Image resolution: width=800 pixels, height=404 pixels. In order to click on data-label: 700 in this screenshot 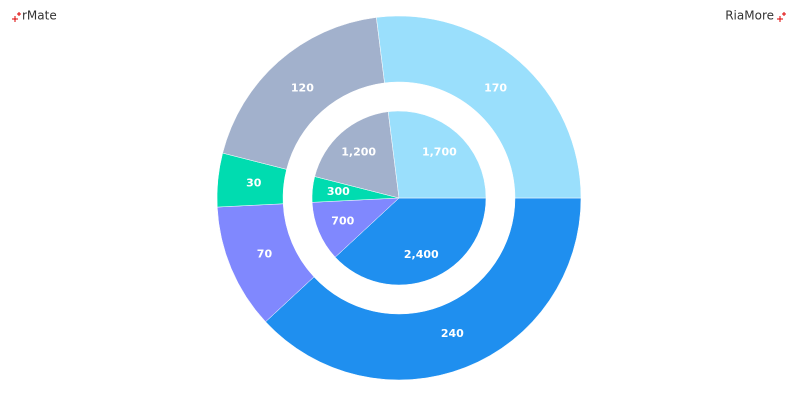, I will do `click(342, 221)`.